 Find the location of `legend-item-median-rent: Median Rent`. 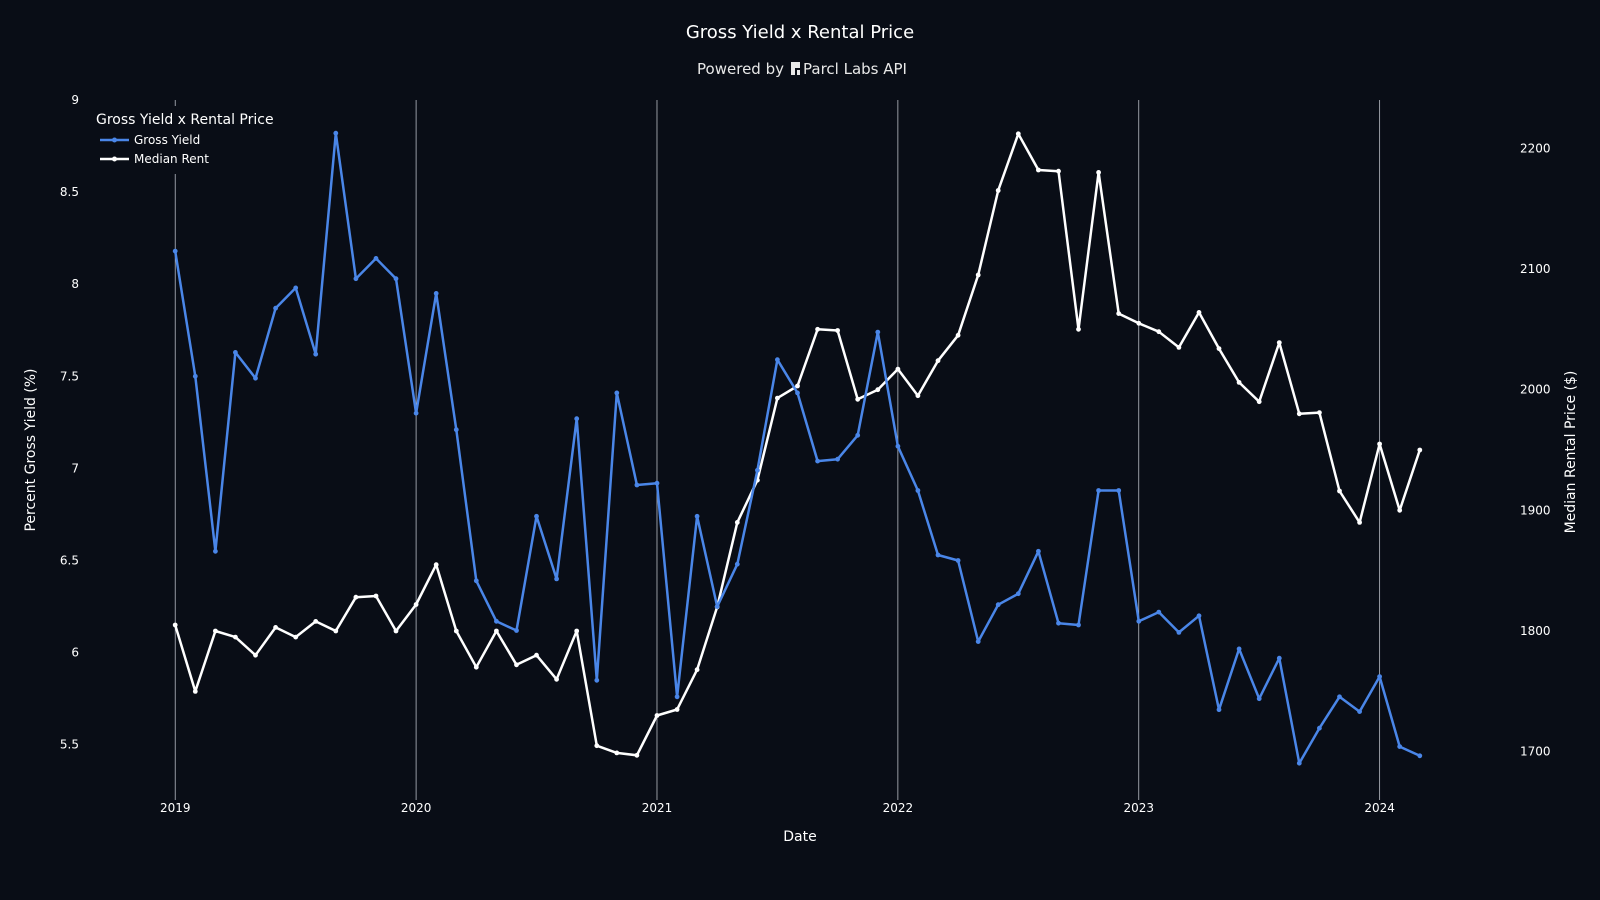

legend-item-median-rent: Median Rent is located at coordinates (154, 159).